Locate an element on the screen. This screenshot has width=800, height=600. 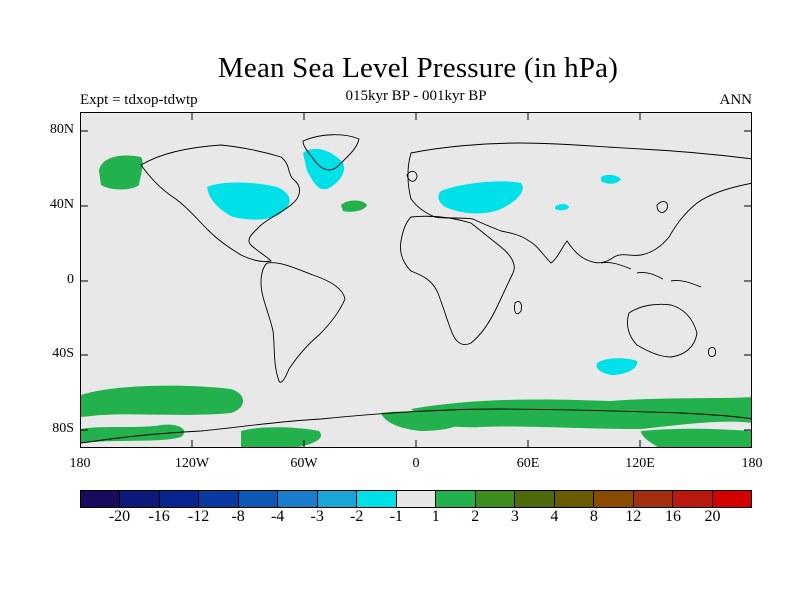
colorbar-label: -12 is located at coordinates (198, 516).